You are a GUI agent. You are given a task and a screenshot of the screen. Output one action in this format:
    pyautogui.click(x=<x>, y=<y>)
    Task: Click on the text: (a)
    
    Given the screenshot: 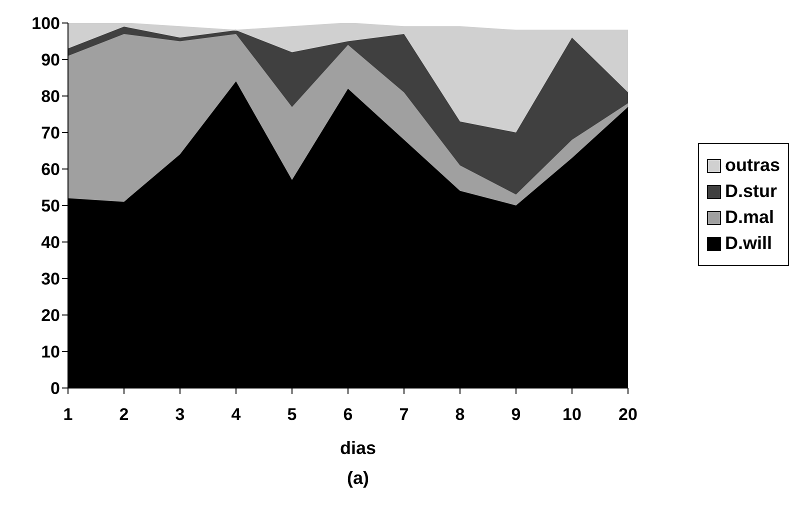 What is the action you would take?
    pyautogui.click(x=358, y=478)
    